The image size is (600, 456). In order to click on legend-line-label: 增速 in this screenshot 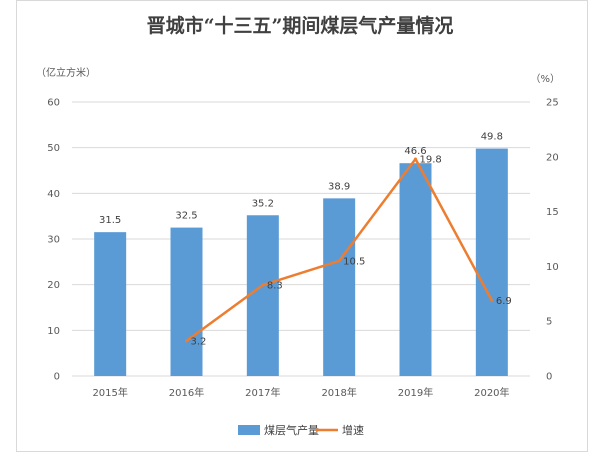, I will do `click(353, 430)`.